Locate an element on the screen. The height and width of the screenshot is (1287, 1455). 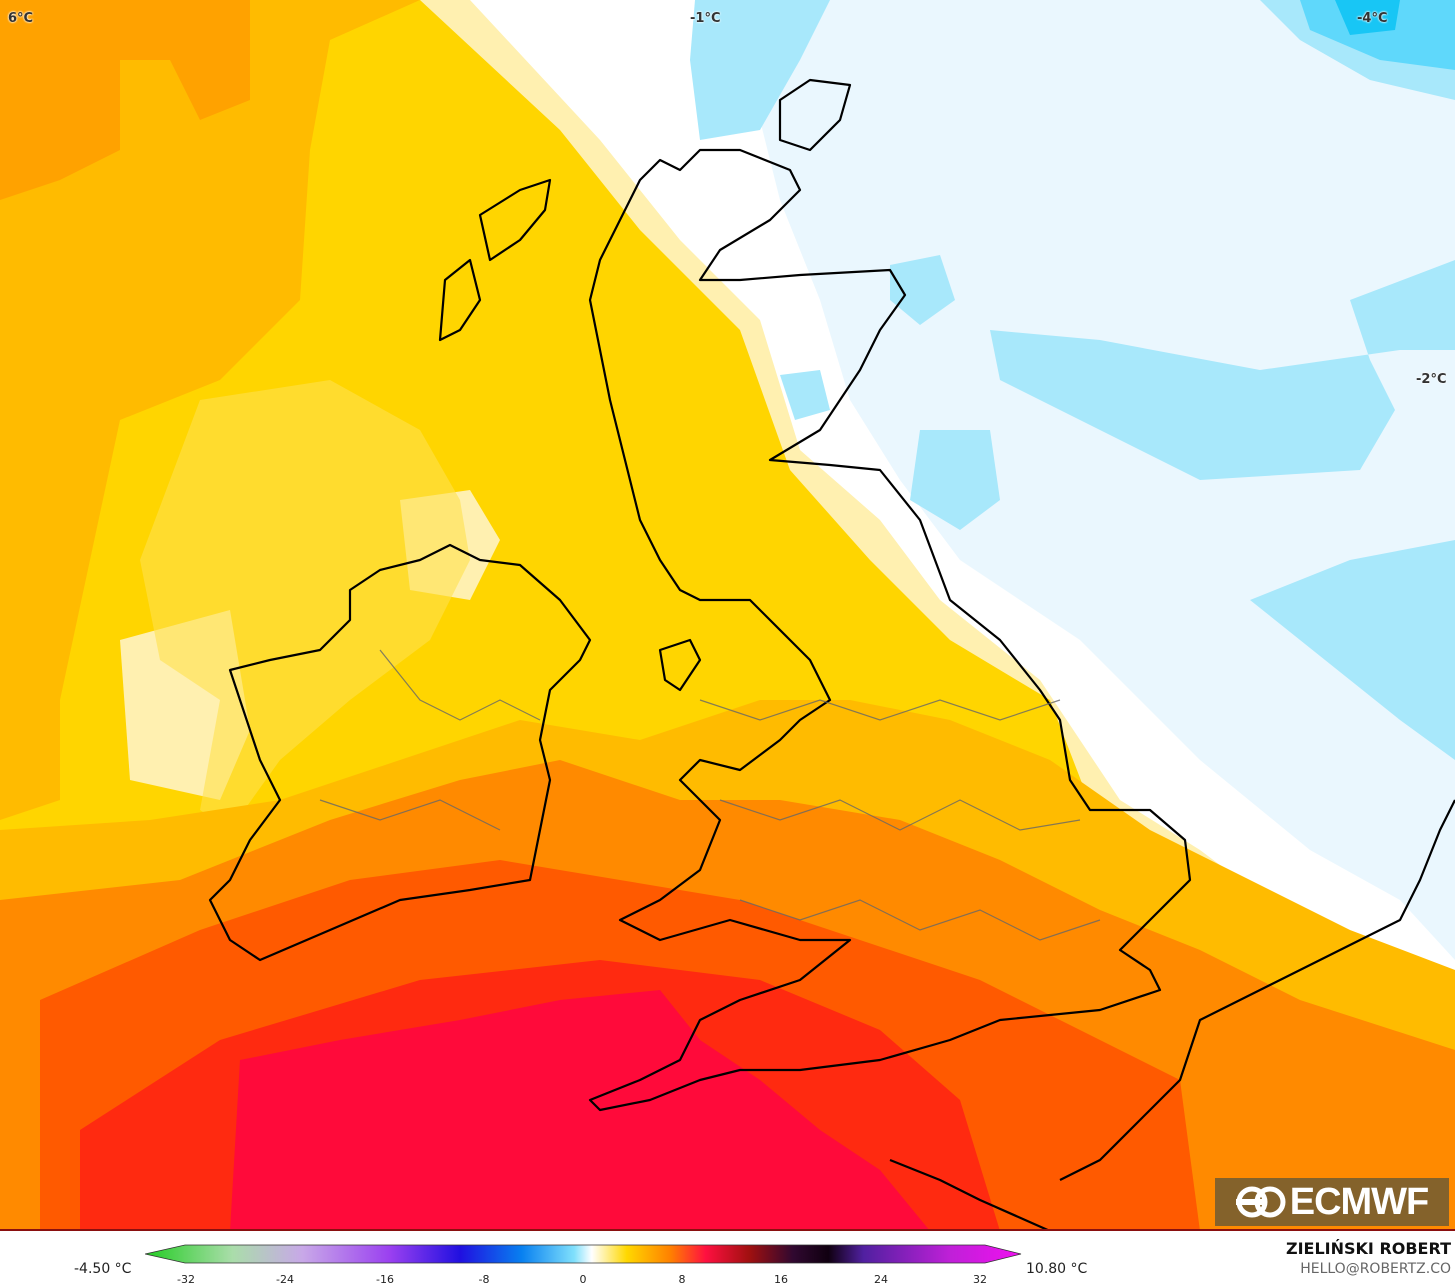
ecmwf-logo: ECMWF is located at coordinates (1332, 1202).